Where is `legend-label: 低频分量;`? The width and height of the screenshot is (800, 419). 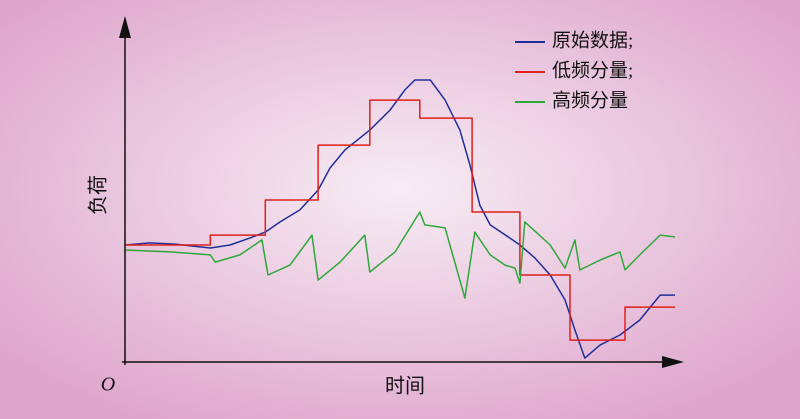 legend-label: 低频分量; is located at coordinates (592, 70).